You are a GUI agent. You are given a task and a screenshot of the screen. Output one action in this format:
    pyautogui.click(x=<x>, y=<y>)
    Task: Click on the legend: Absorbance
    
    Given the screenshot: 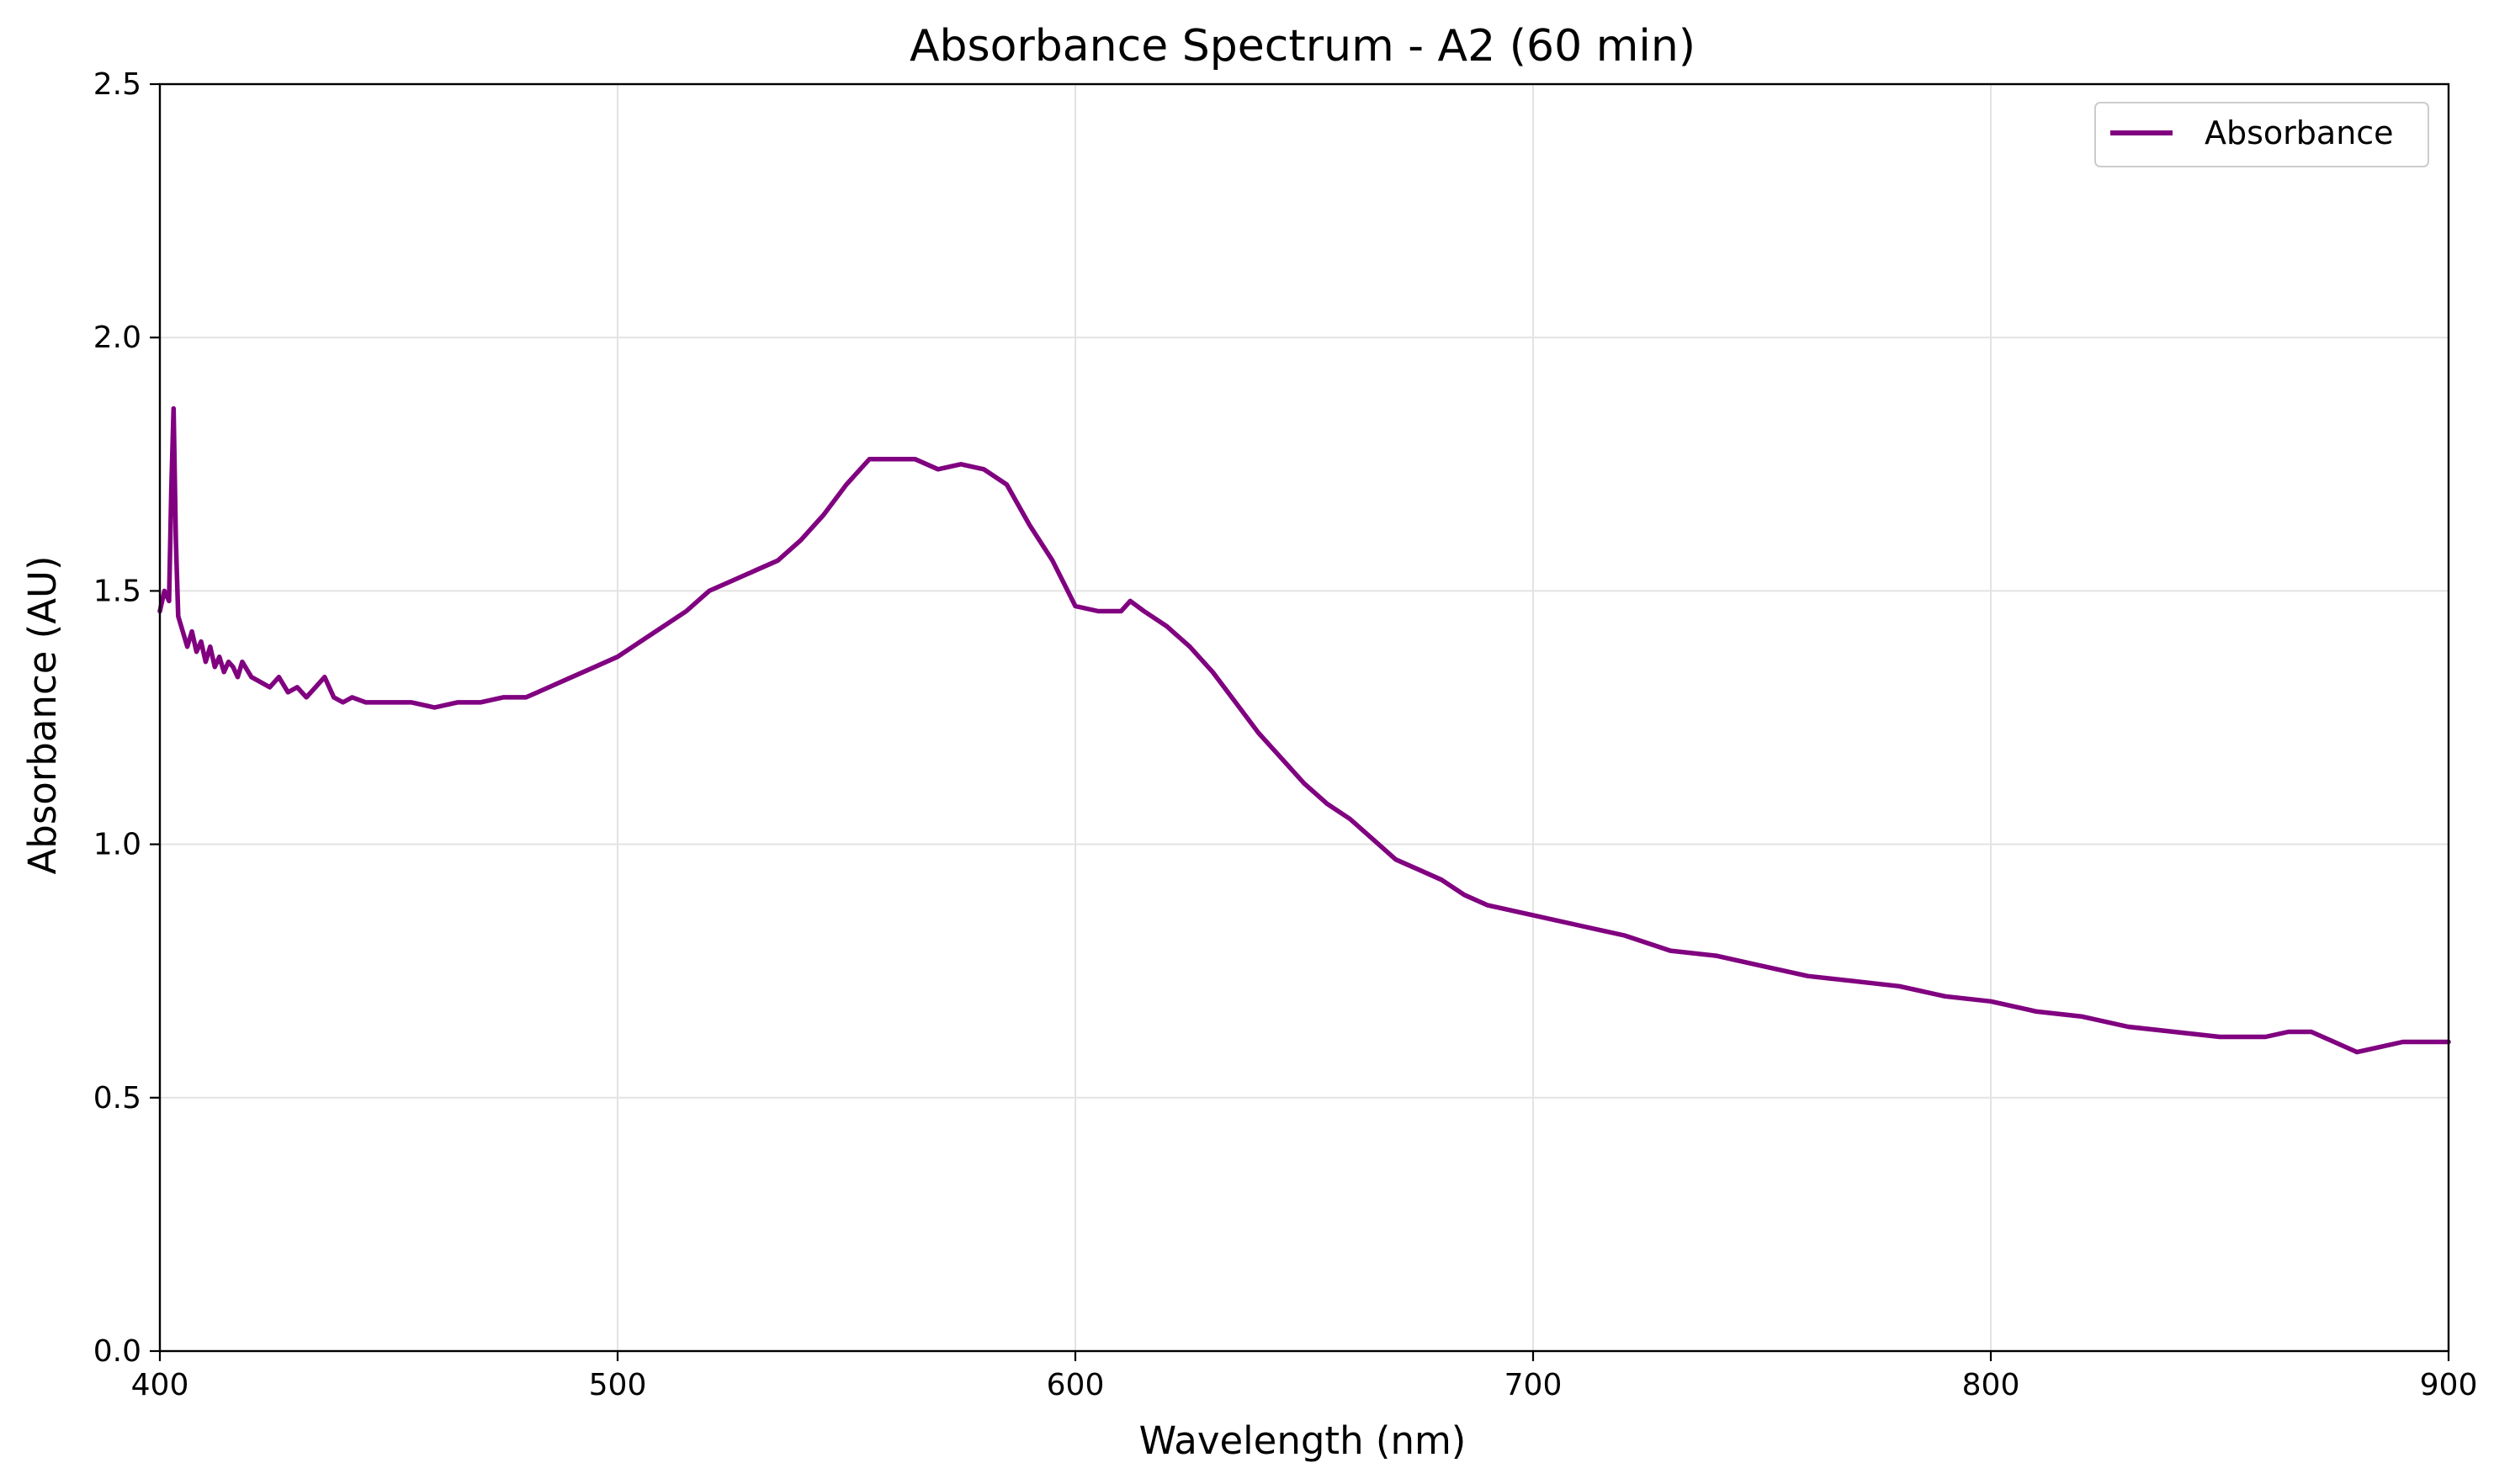 What is the action you would take?
    pyautogui.click(x=2262, y=134)
    